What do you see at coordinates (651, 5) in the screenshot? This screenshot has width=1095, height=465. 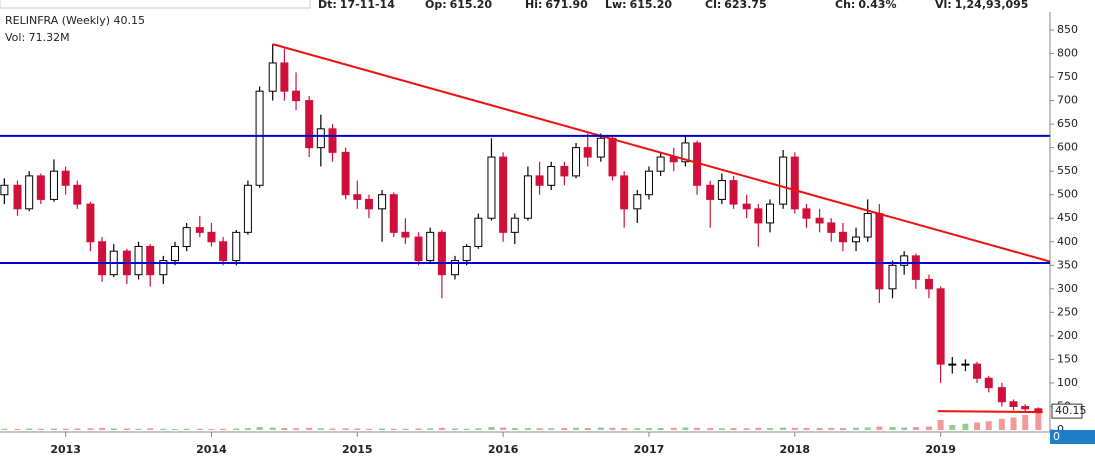 I see `header-value: 615.20` at bounding box center [651, 5].